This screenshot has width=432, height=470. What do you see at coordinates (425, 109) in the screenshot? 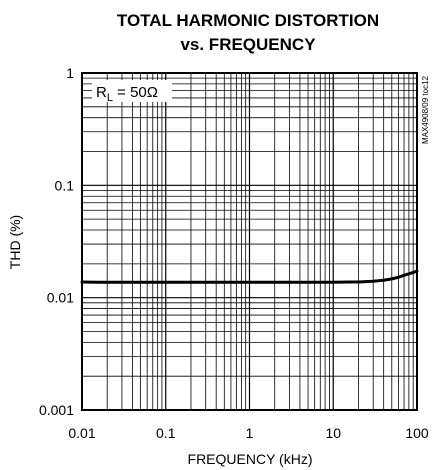
I see `figure-code: MAX4908/09 toc12` at bounding box center [425, 109].